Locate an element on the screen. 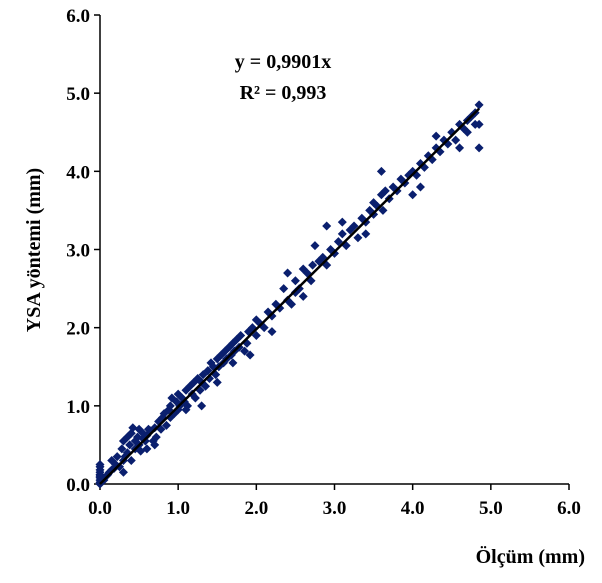 This screenshot has height=583, width=602. x-axis-title: Ölçüm (mm) is located at coordinates (530, 556).